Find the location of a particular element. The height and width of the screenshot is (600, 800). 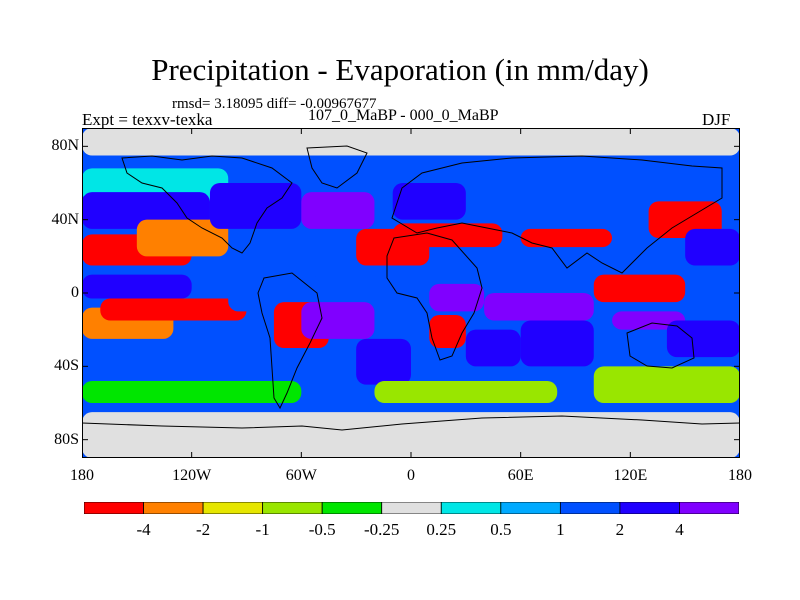

coastline-africa is located at coordinates (434, 296).